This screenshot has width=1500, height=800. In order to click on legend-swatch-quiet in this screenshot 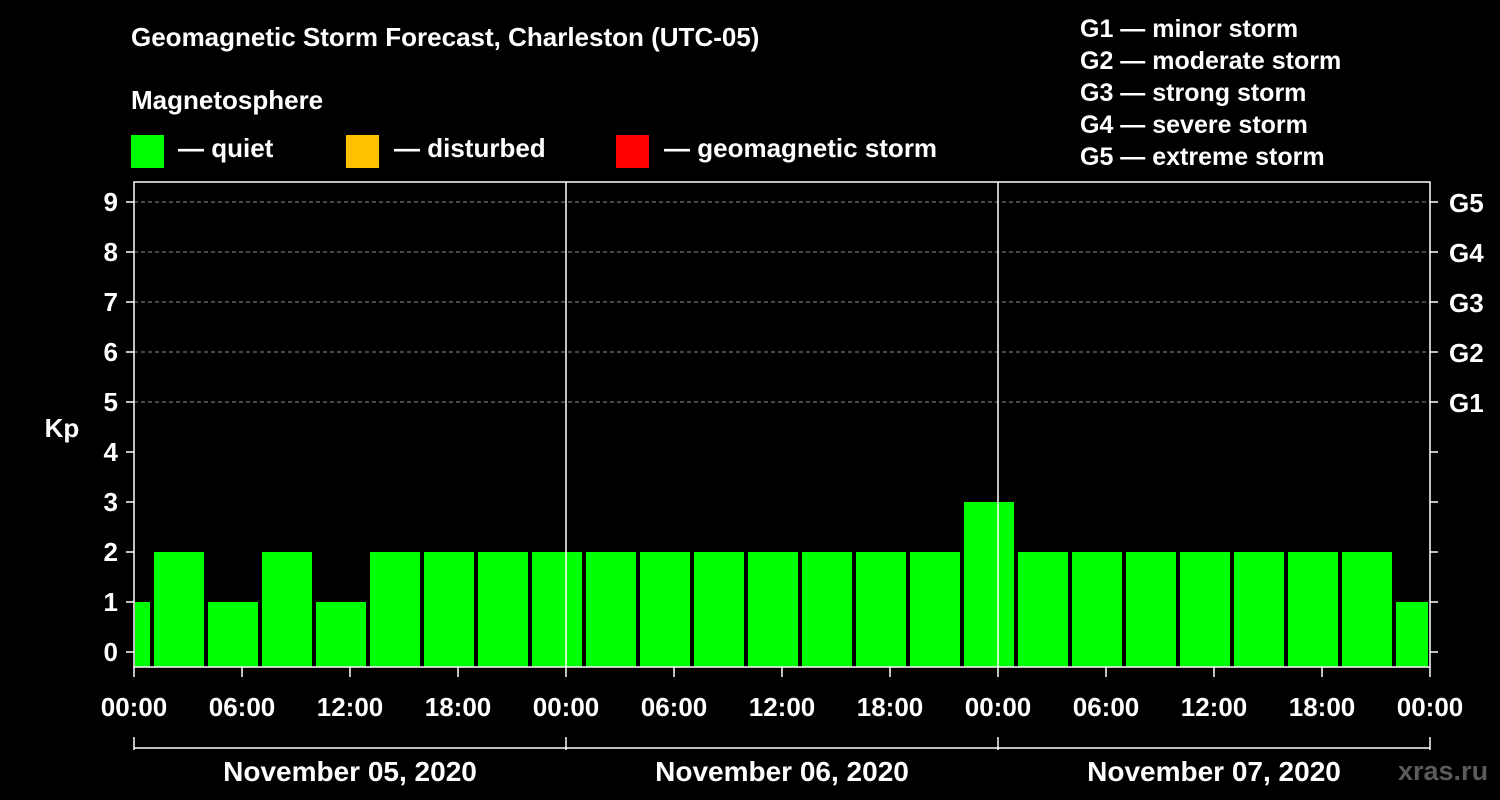, I will do `click(147, 151)`.